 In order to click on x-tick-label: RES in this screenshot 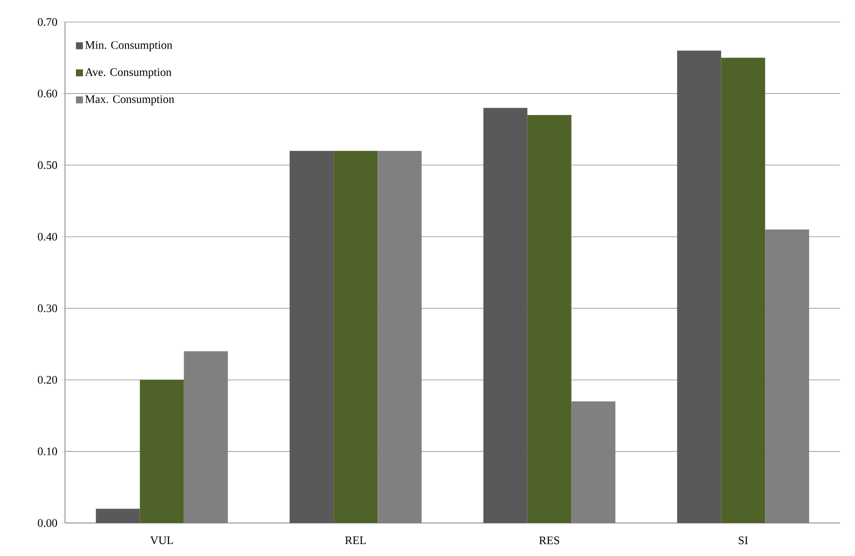, I will do `click(549, 540)`.